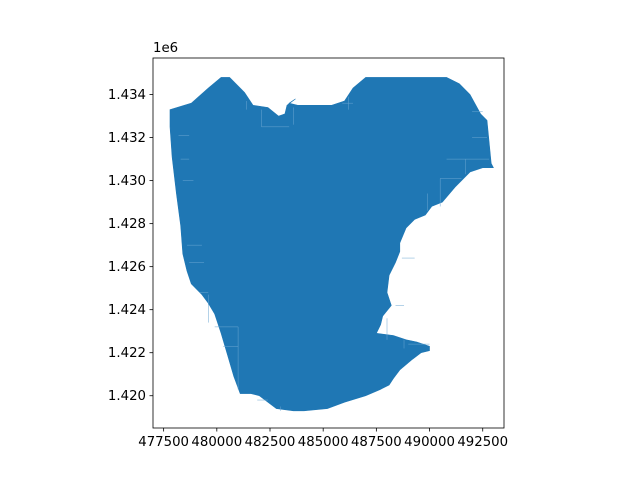  Describe the element at coordinates (270, 442) in the screenshot. I see `x-tick-label: 482500` at that location.